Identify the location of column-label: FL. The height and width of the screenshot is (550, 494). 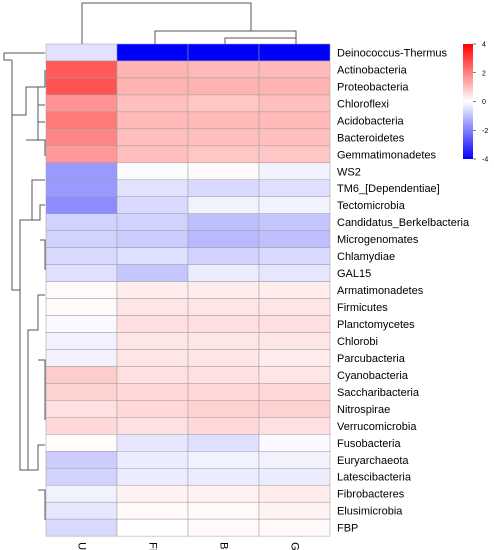
(153, 546).